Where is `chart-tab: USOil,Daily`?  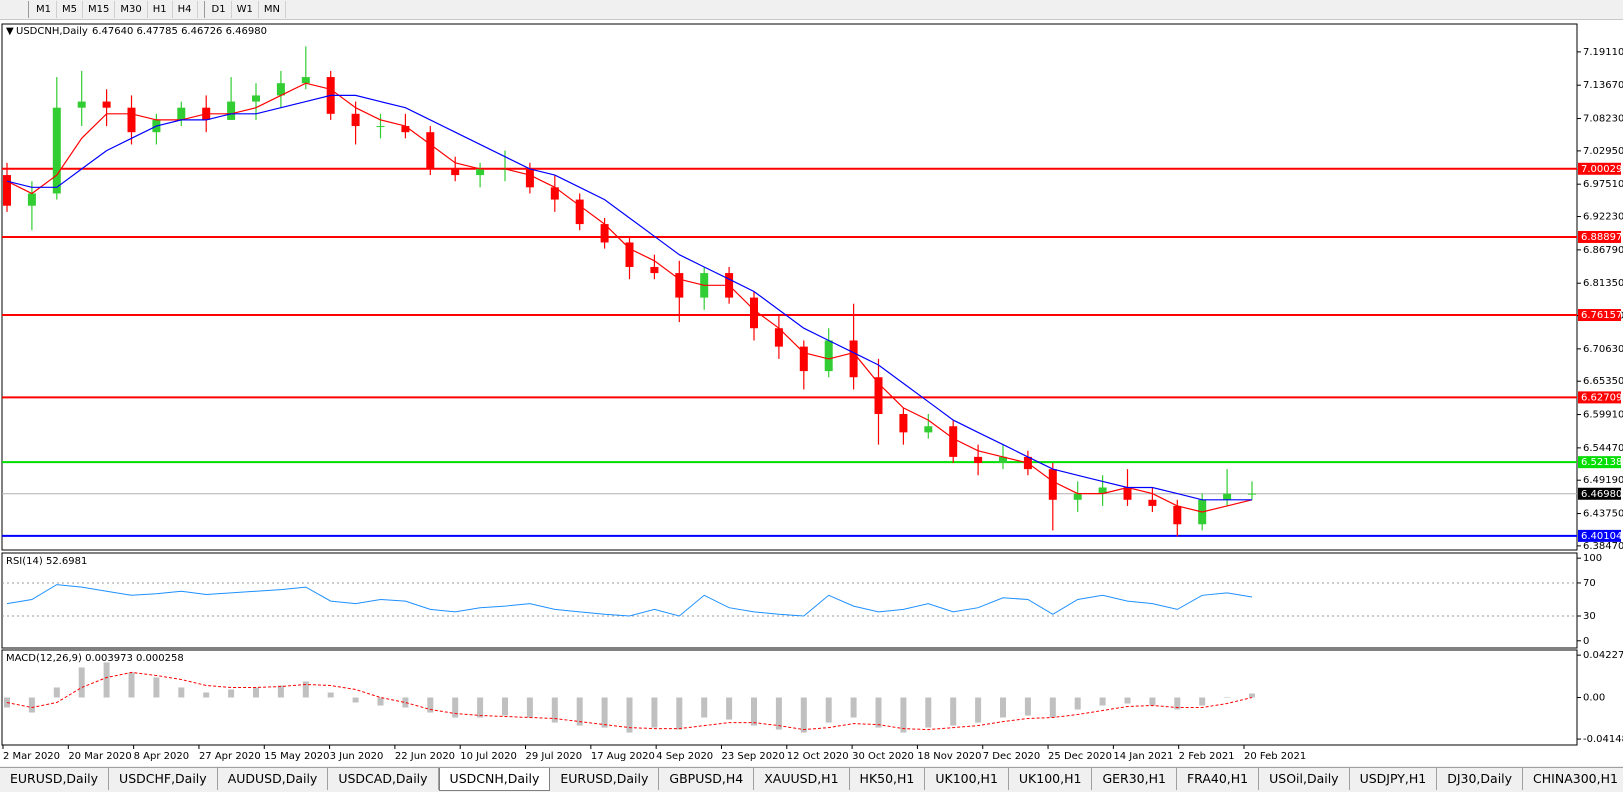
chart-tab: USOil,Daily is located at coordinates (1304, 779).